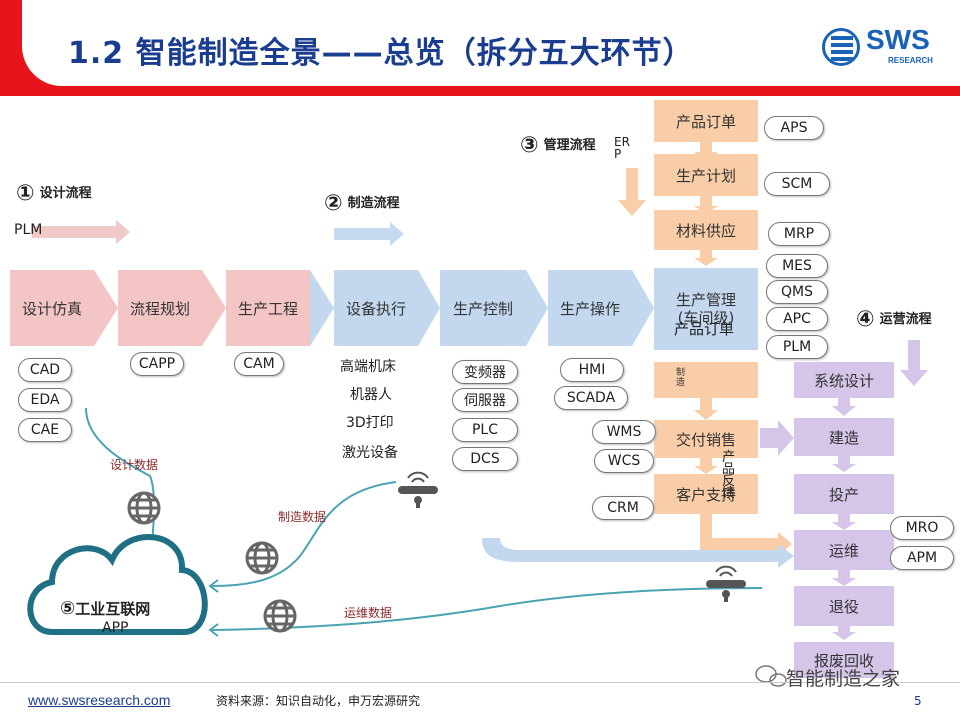 The width and height of the screenshot is (960, 720). I want to click on control-item: PLC, so click(485, 430).